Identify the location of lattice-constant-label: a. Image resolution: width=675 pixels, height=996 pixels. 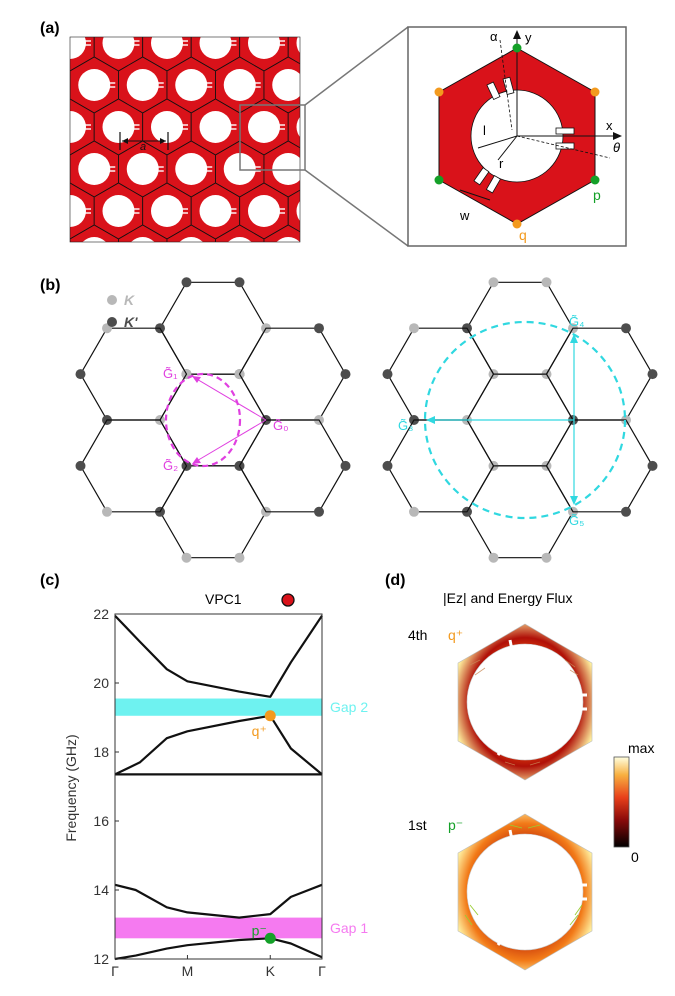
(143, 147).